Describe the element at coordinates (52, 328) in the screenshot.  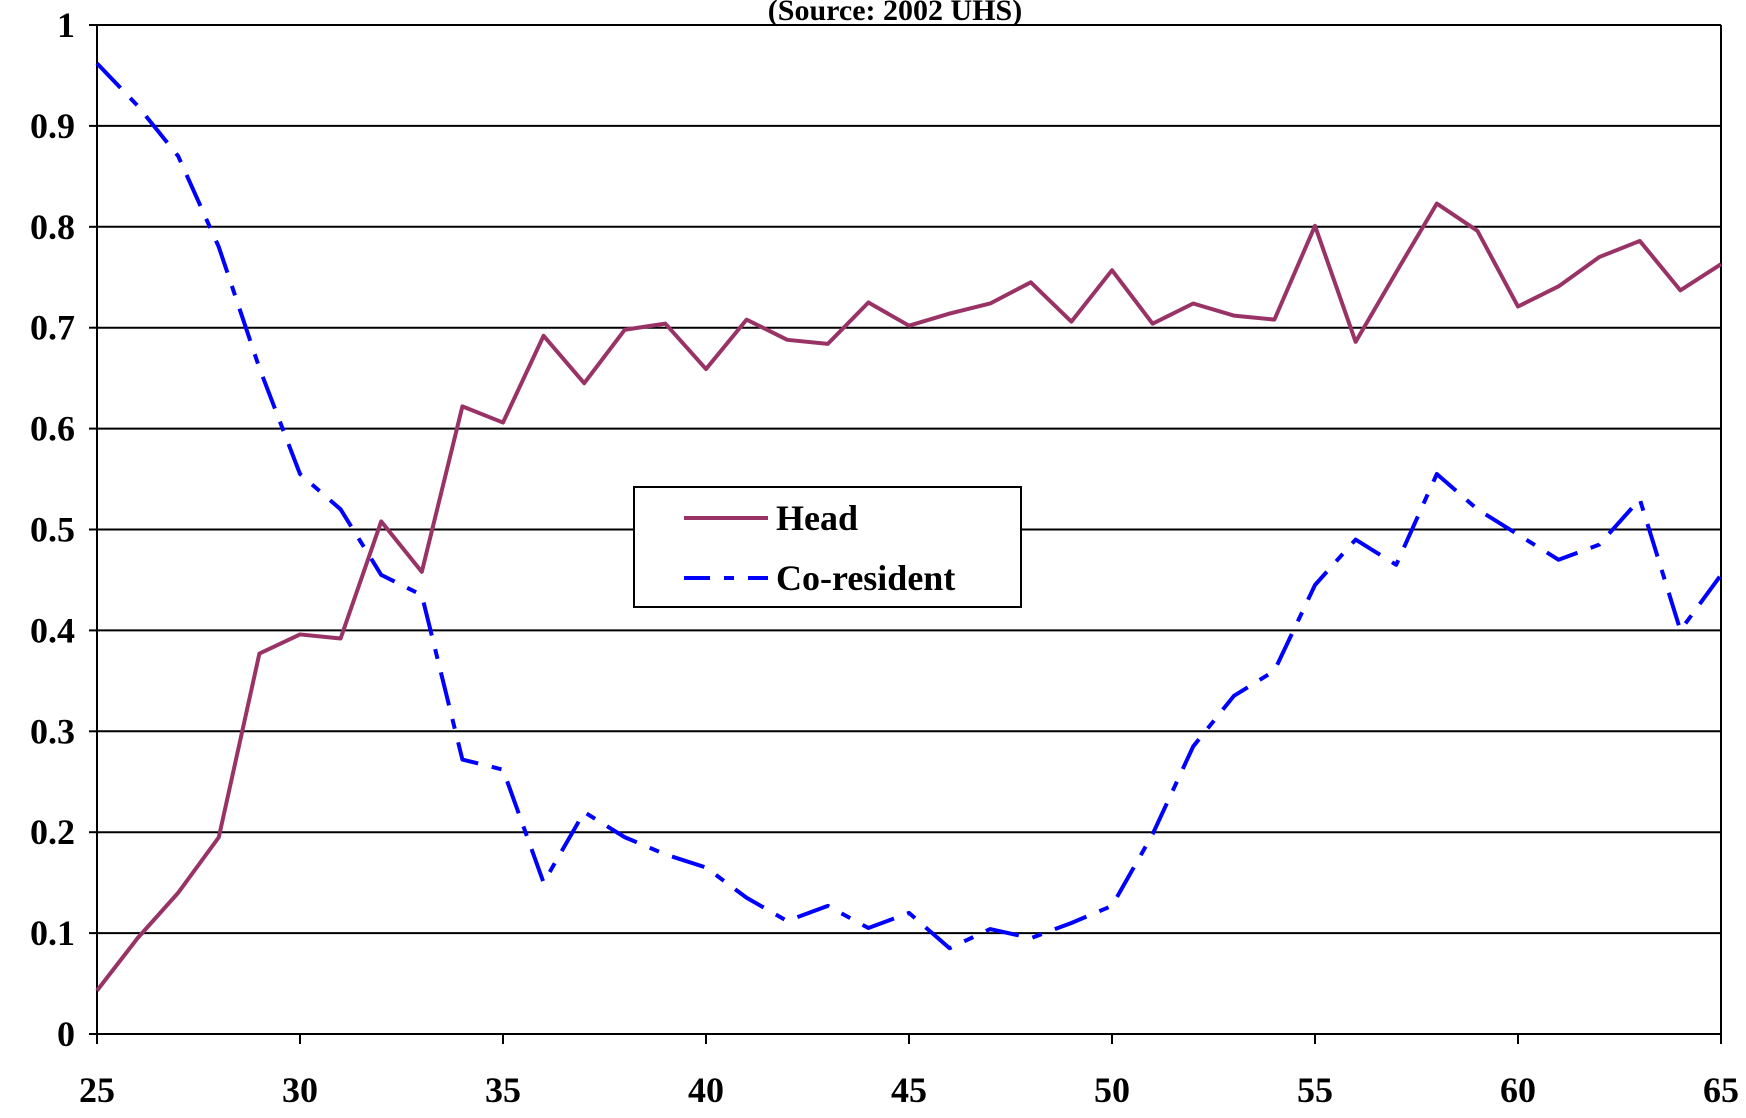
I see `y-tick-label: 0.7` at that location.